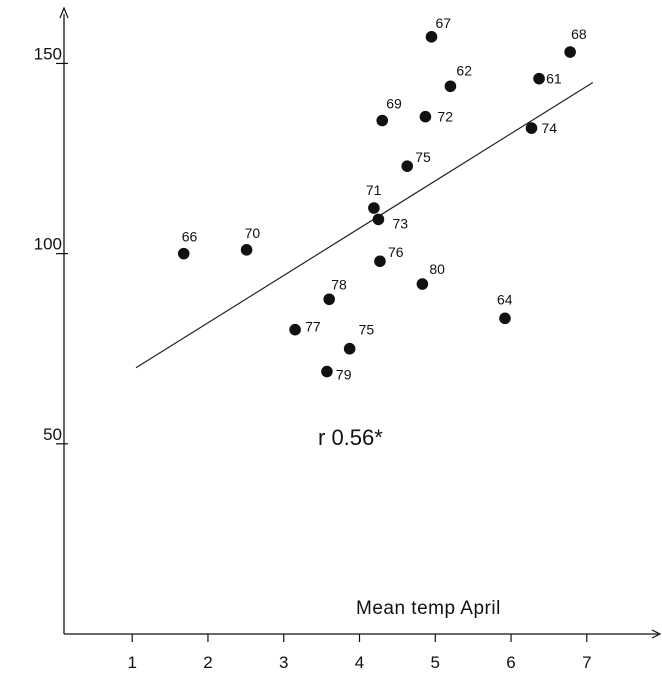  I want to click on point-label: 76, so click(396, 252).